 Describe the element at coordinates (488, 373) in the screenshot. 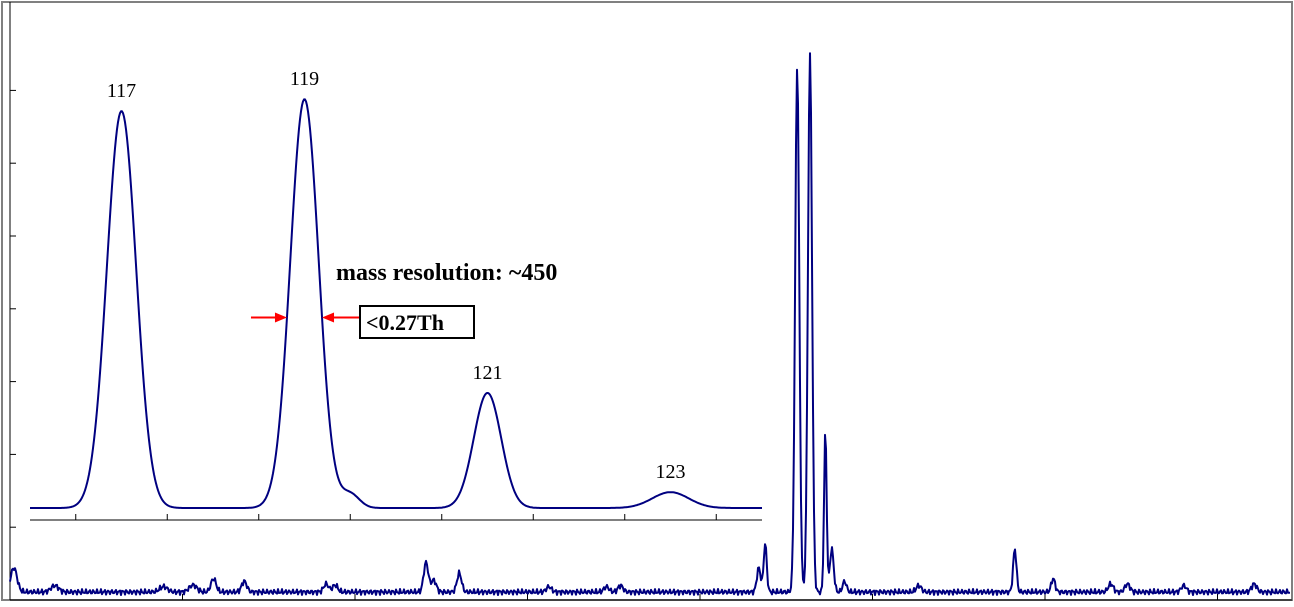

I see `peak-label: 121` at that location.